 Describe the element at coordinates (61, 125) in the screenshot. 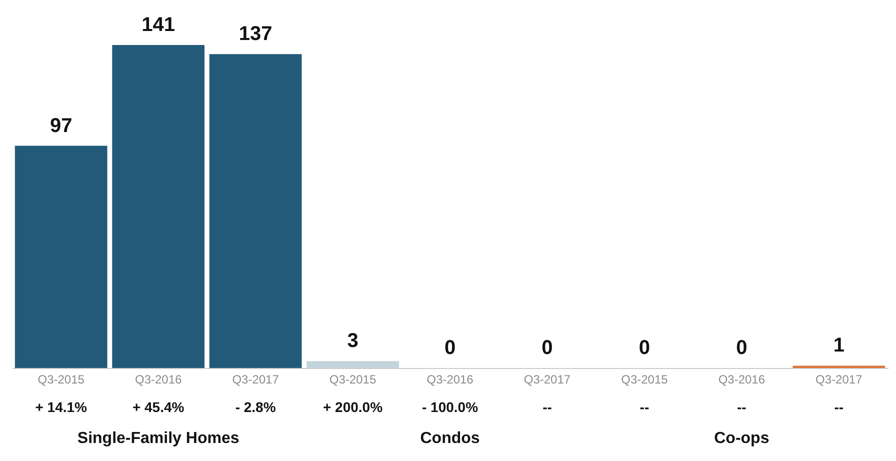

I see `data-label: 97` at that location.